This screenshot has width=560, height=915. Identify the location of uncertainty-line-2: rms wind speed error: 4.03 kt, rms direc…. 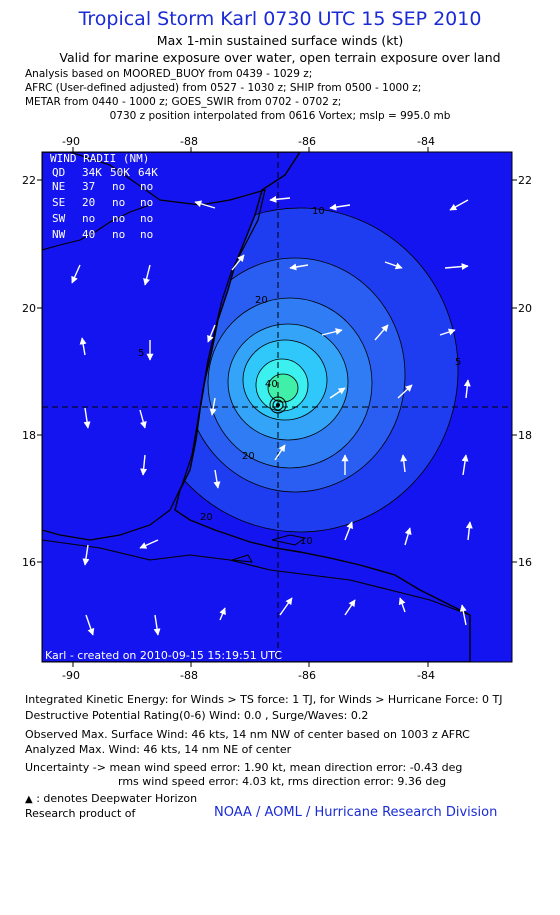
(282, 781).